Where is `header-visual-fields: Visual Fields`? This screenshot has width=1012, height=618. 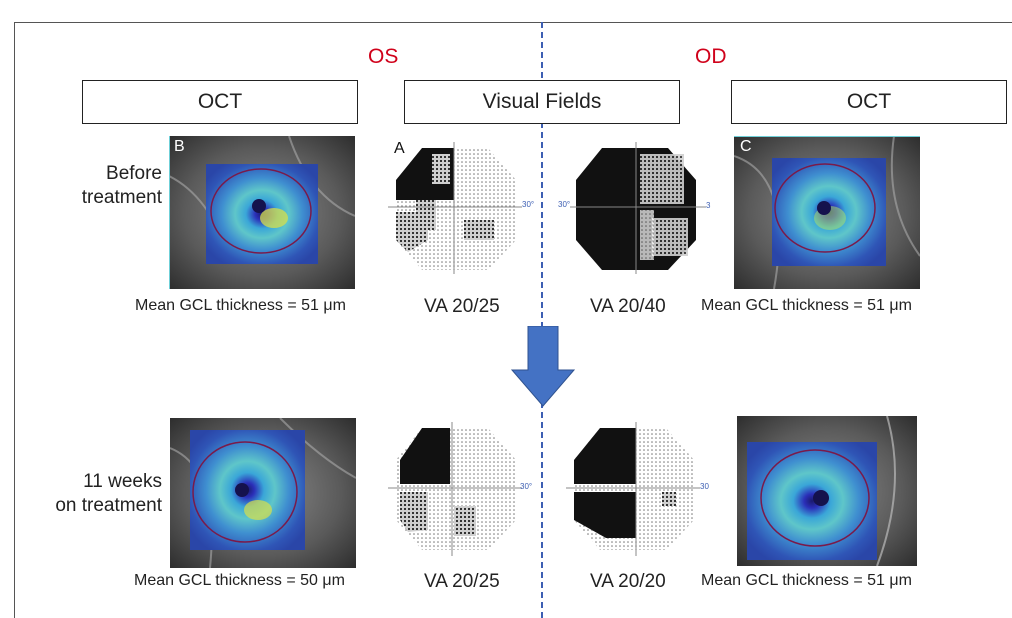
header-visual-fields: Visual Fields is located at coordinates (542, 102).